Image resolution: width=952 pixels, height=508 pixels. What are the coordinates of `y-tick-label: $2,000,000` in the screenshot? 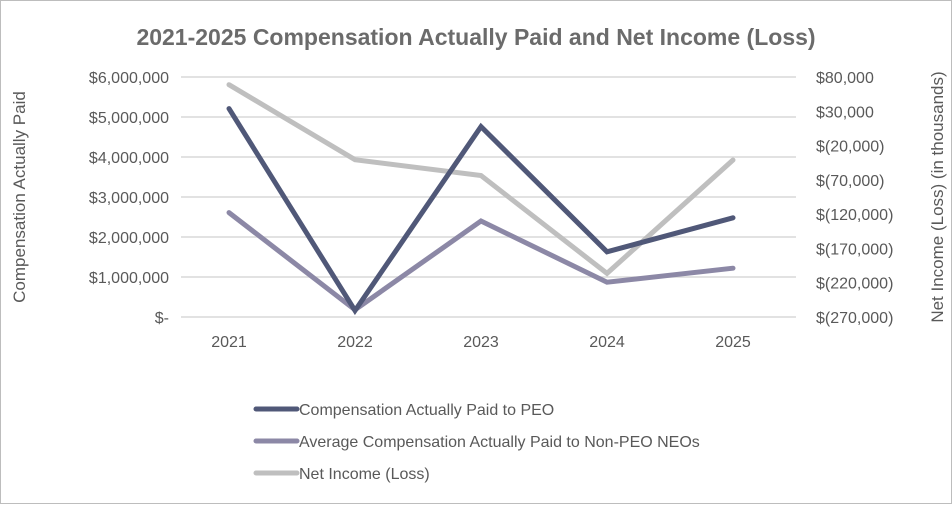 It's located at (129, 238).